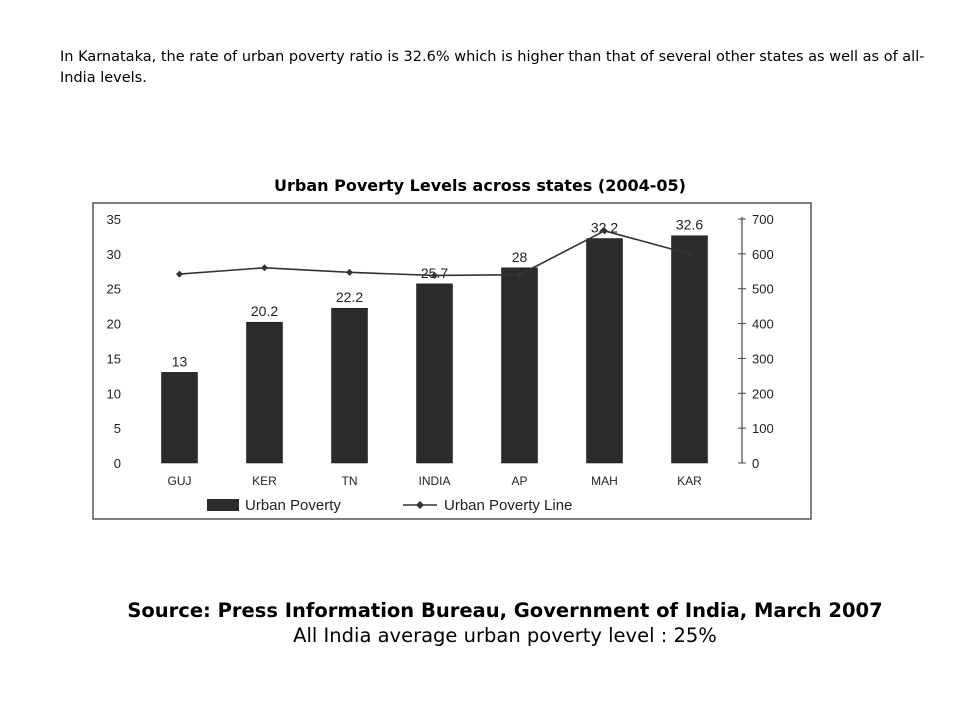 The height and width of the screenshot is (720, 960). I want to click on category-label: GUJ, so click(180, 481).